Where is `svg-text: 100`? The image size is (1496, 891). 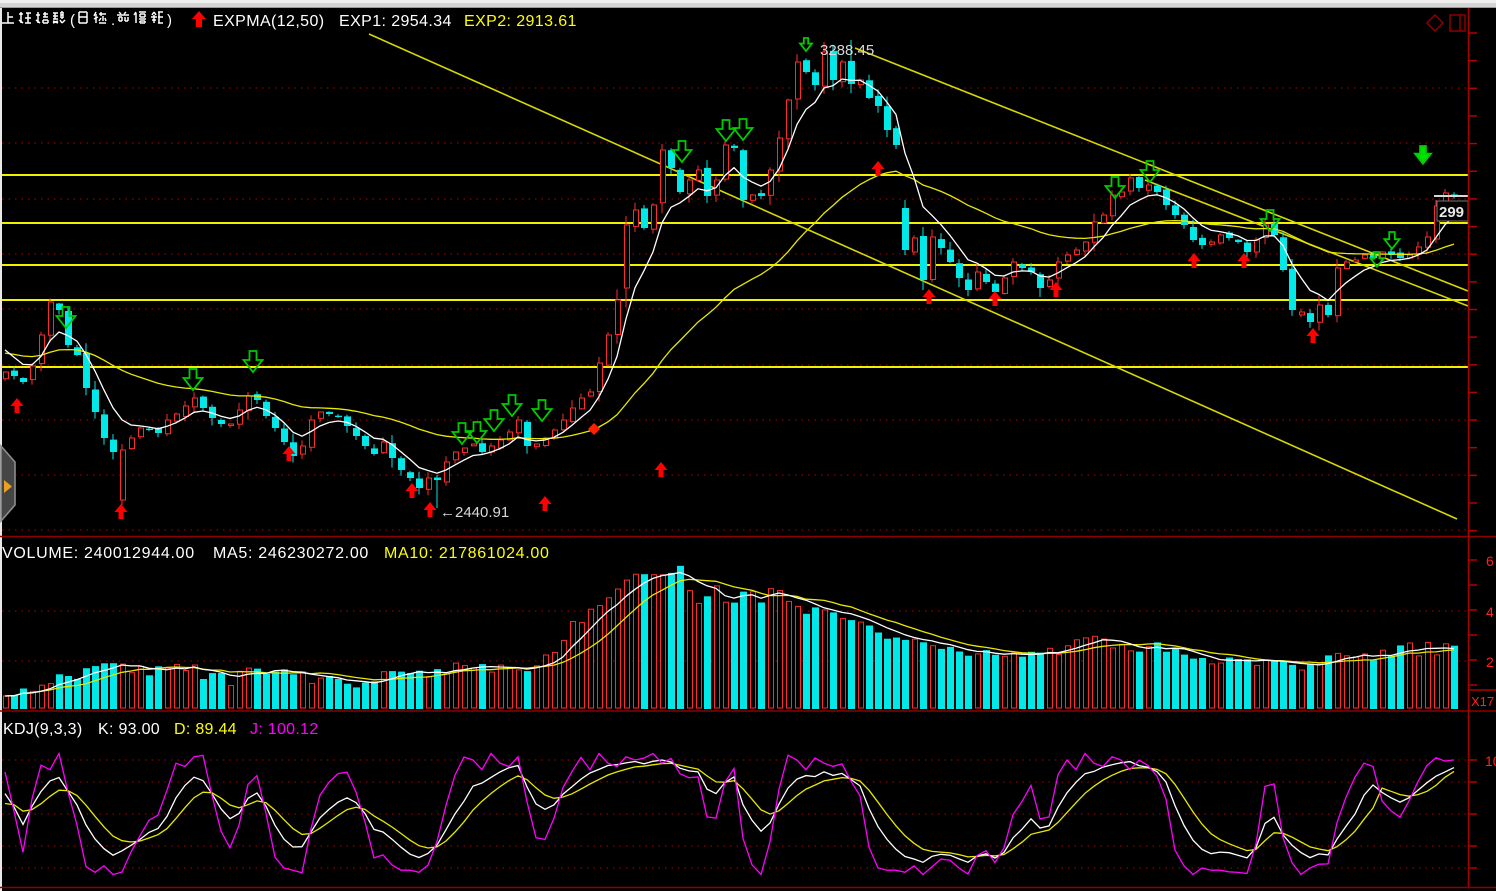
svg-text: 100 is located at coordinates (1490, 761).